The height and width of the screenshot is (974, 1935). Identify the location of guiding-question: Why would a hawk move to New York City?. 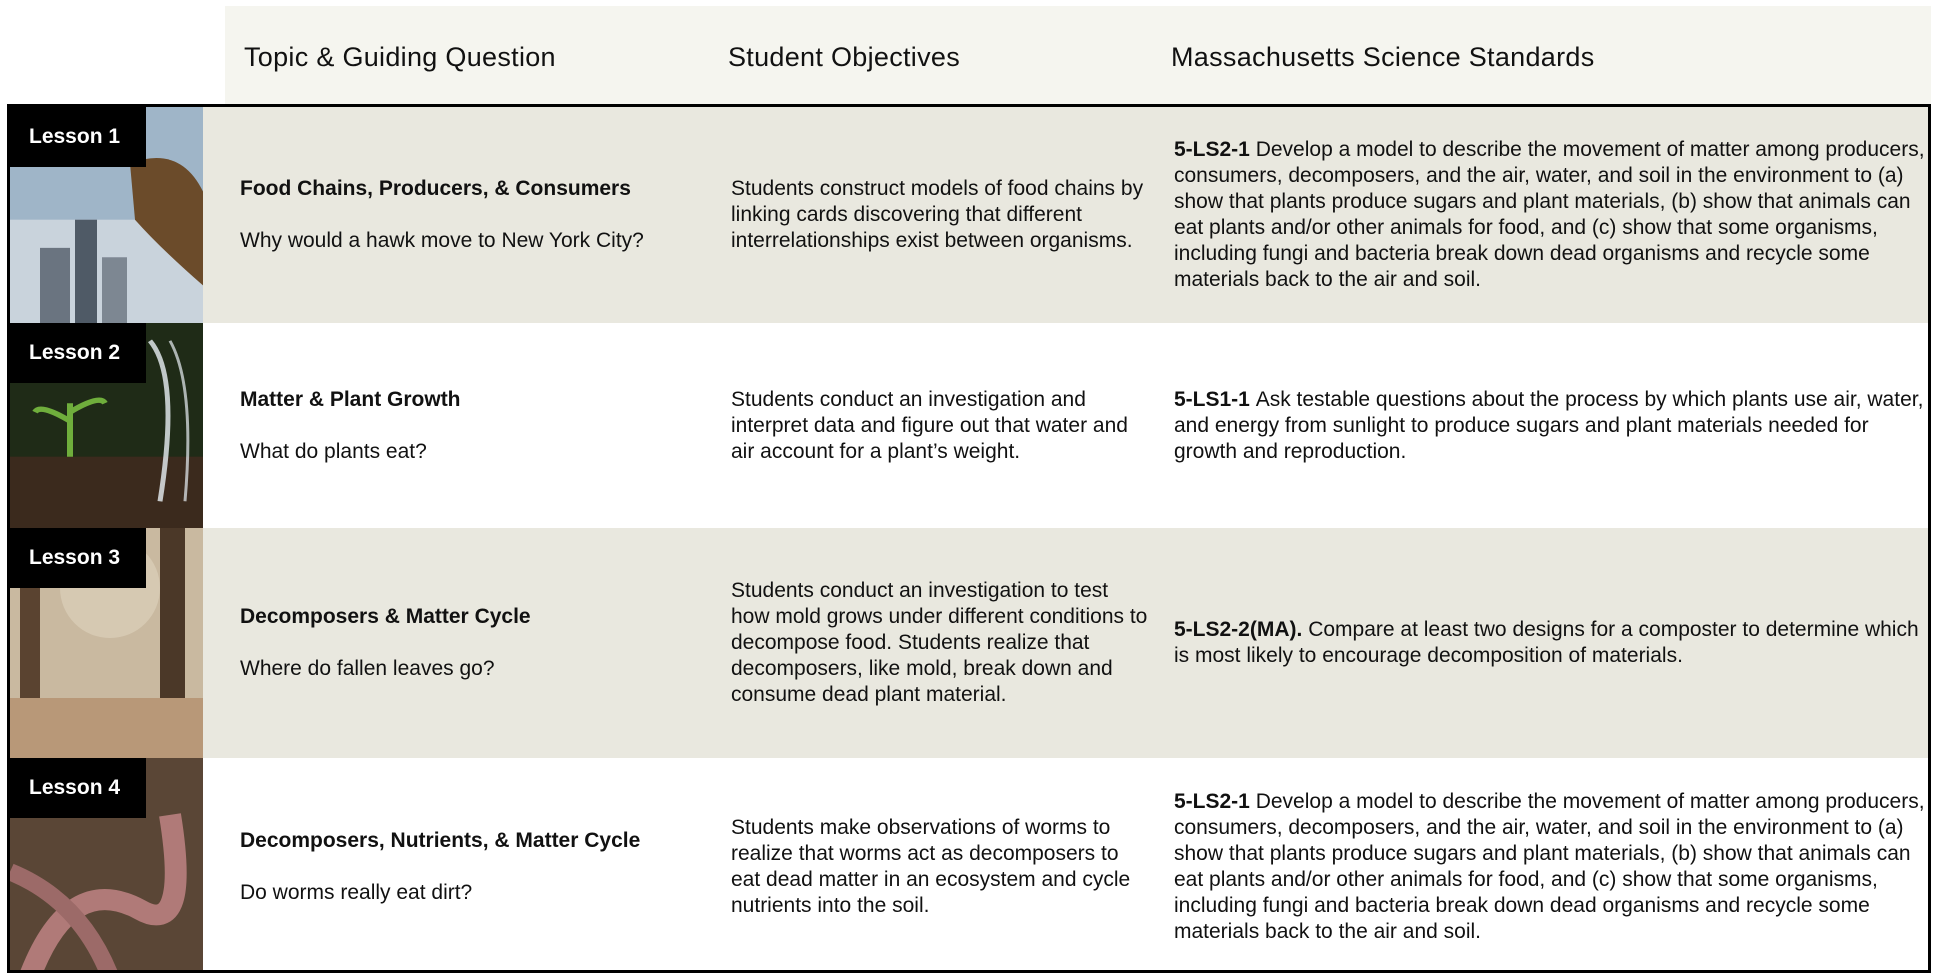
(442, 240).